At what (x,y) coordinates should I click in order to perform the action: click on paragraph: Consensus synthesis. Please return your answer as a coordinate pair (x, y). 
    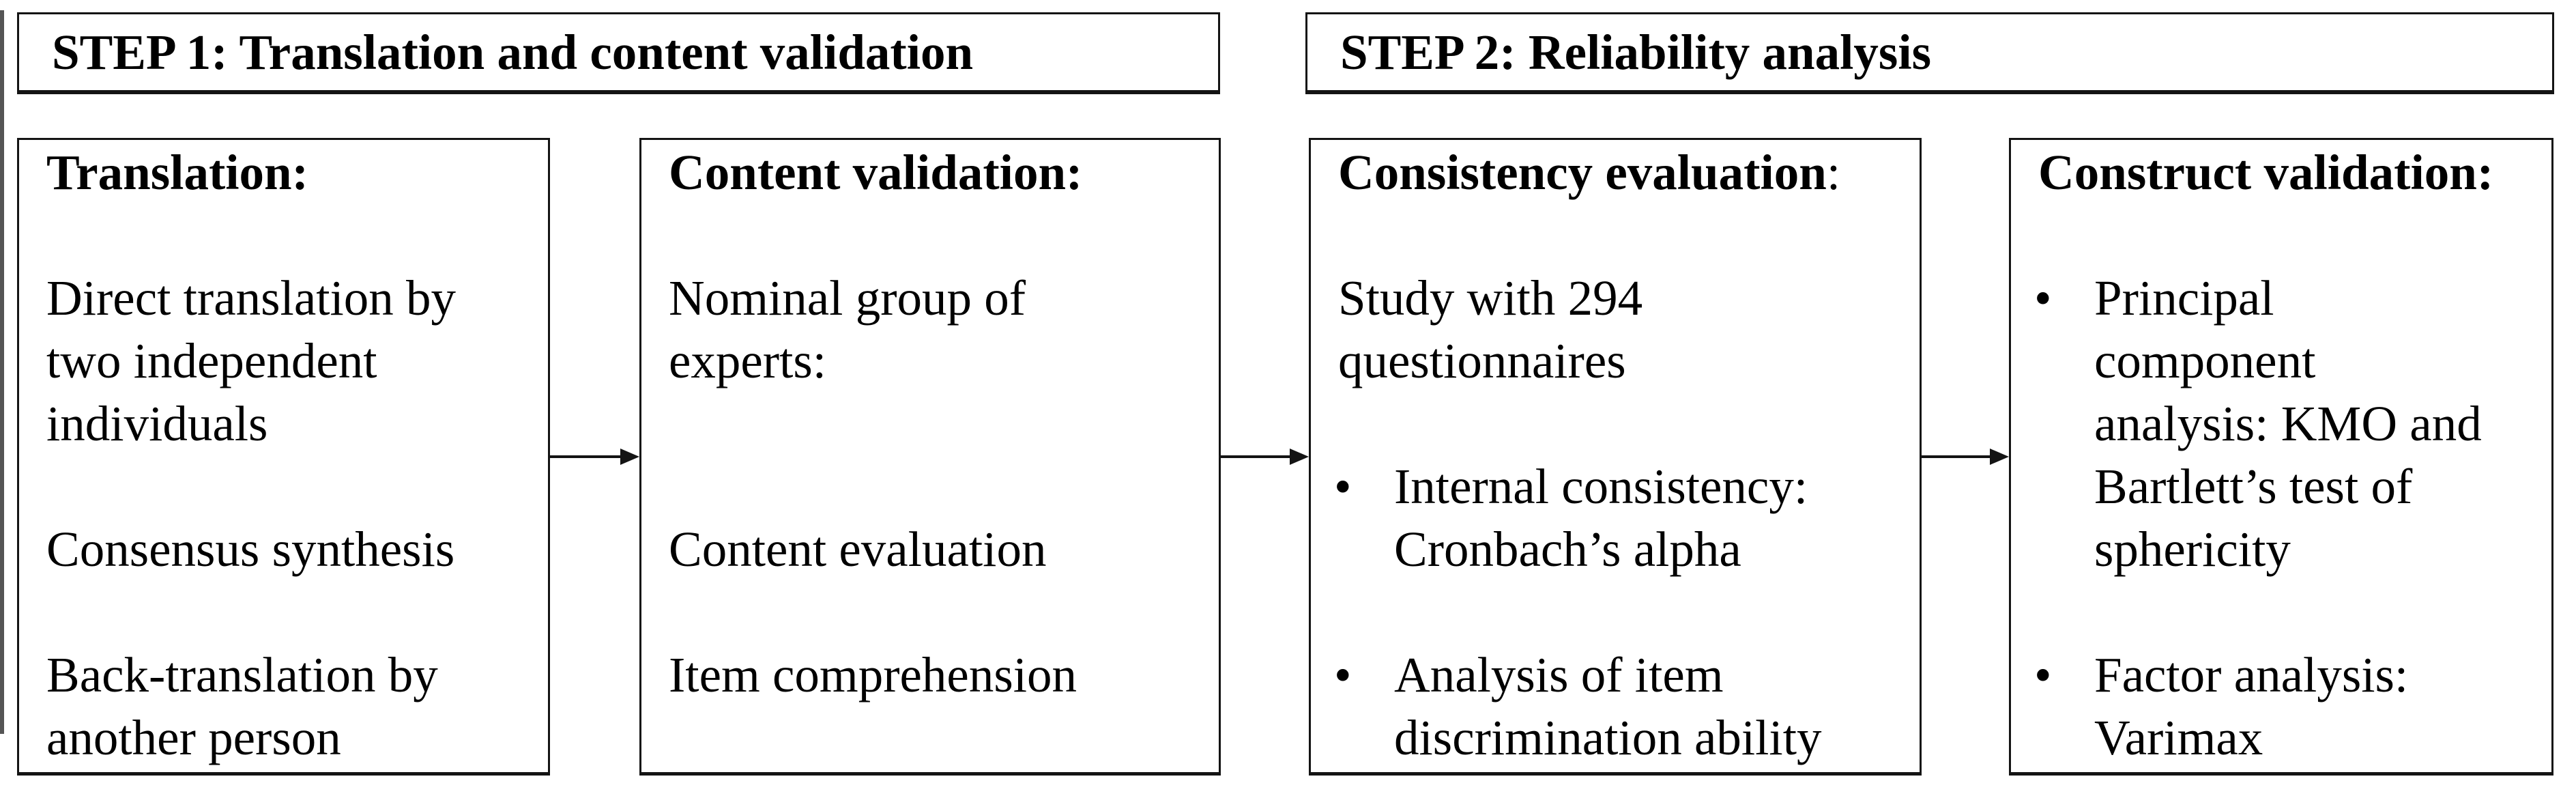
    Looking at the image, I should click on (250, 549).